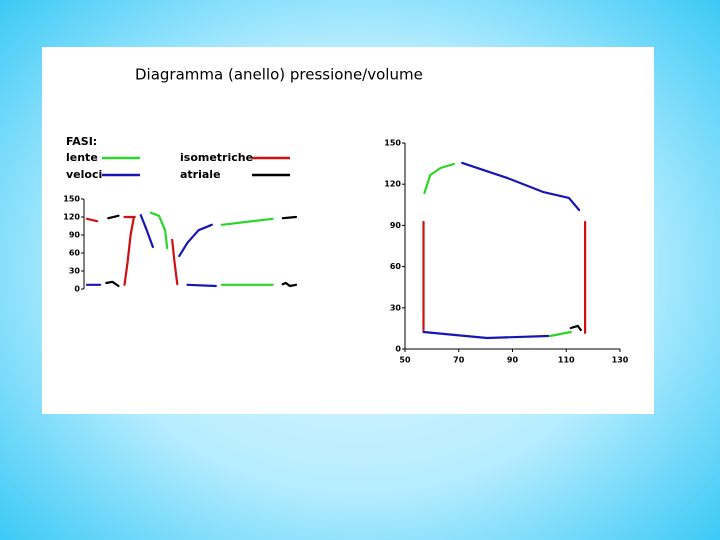 This screenshot has height=540, width=720. I want to click on legend-heading: FASI:, so click(81, 141).